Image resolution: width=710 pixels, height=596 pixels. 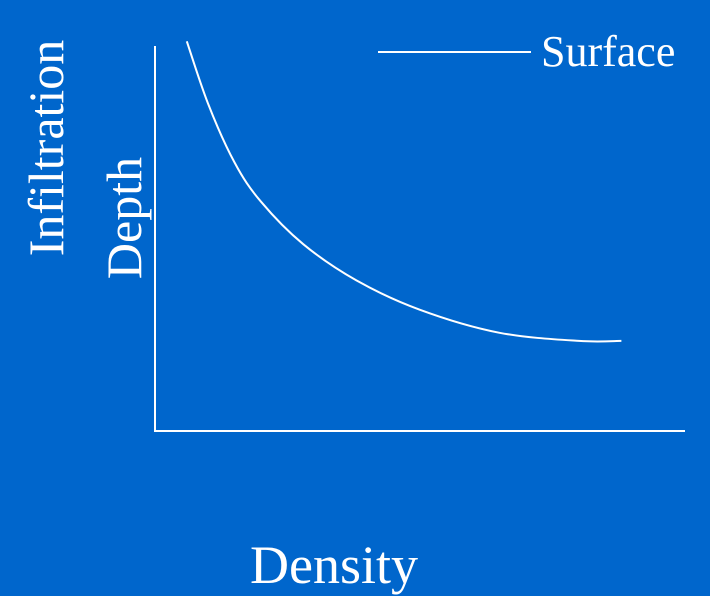 I want to click on y-axis-label-line2: Depth, so click(x=124, y=218).